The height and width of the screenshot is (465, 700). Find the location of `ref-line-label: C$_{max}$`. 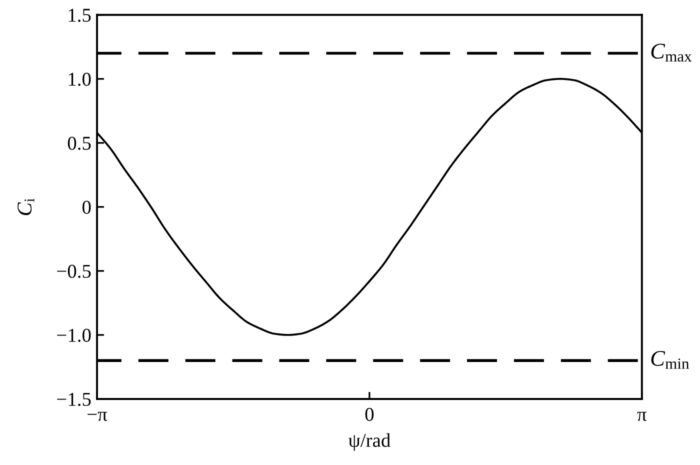

ref-line-label: C$_{max}$ is located at coordinates (671, 53).